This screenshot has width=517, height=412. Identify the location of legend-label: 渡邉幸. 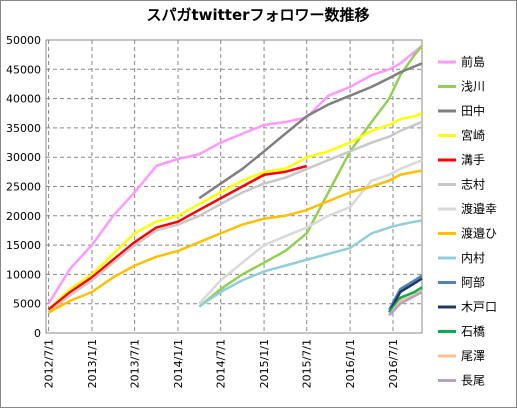
(479, 208).